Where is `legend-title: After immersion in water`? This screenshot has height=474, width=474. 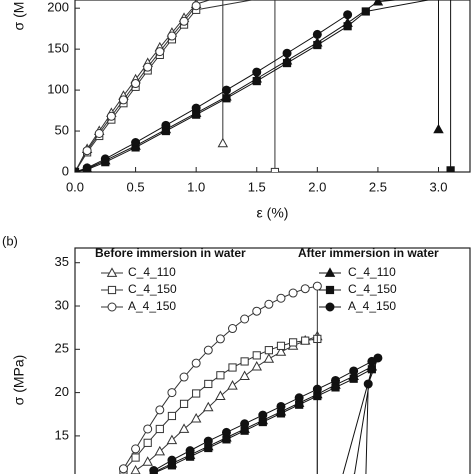 legend-title: After immersion in water is located at coordinates (368, 253).